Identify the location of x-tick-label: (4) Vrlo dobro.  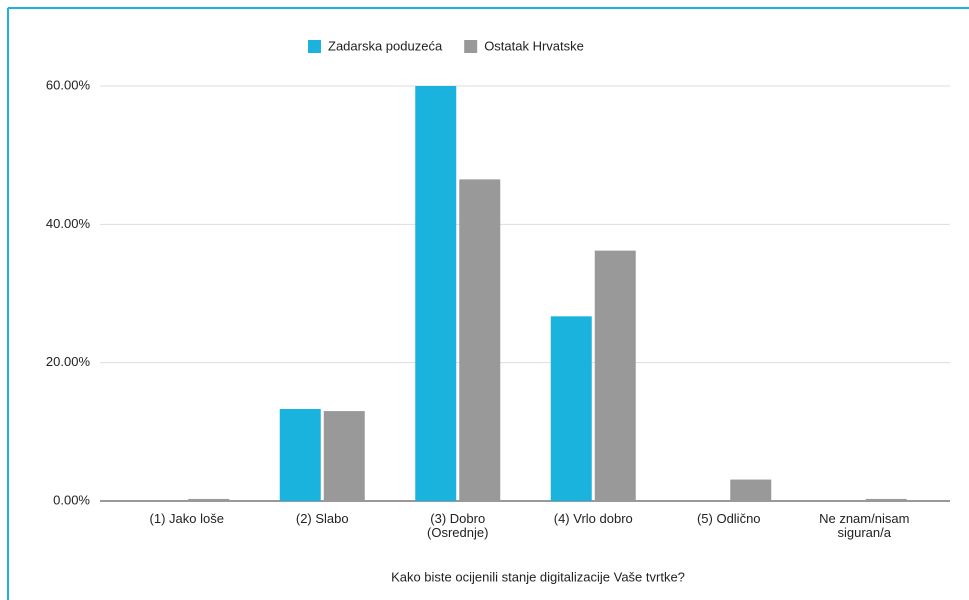
(593, 518).